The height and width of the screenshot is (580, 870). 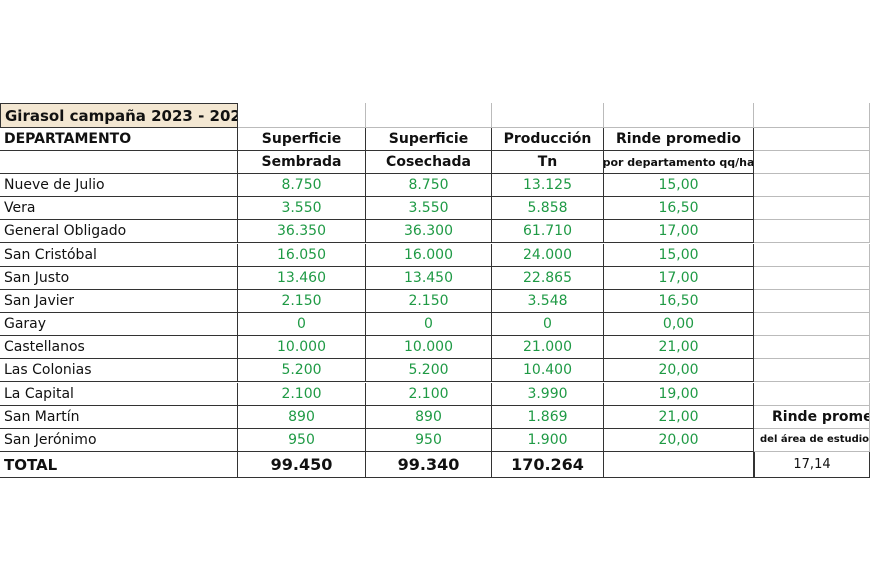 I want to click on side-value: 17,14, so click(x=812, y=465).